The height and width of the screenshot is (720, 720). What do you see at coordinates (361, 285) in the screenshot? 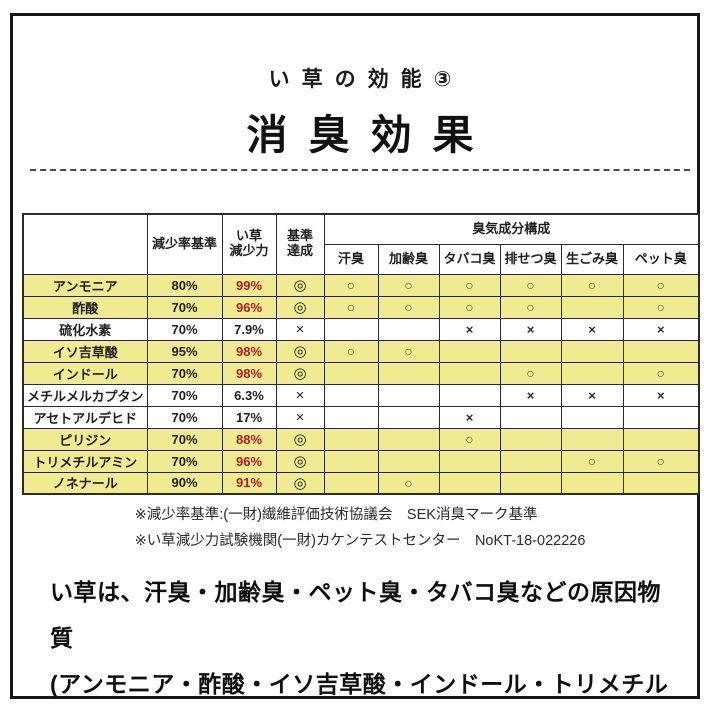
I see `table-row: アンモニア 80% 99% ◎ ○ ○ ○ ○ ○ ○` at bounding box center [361, 285].